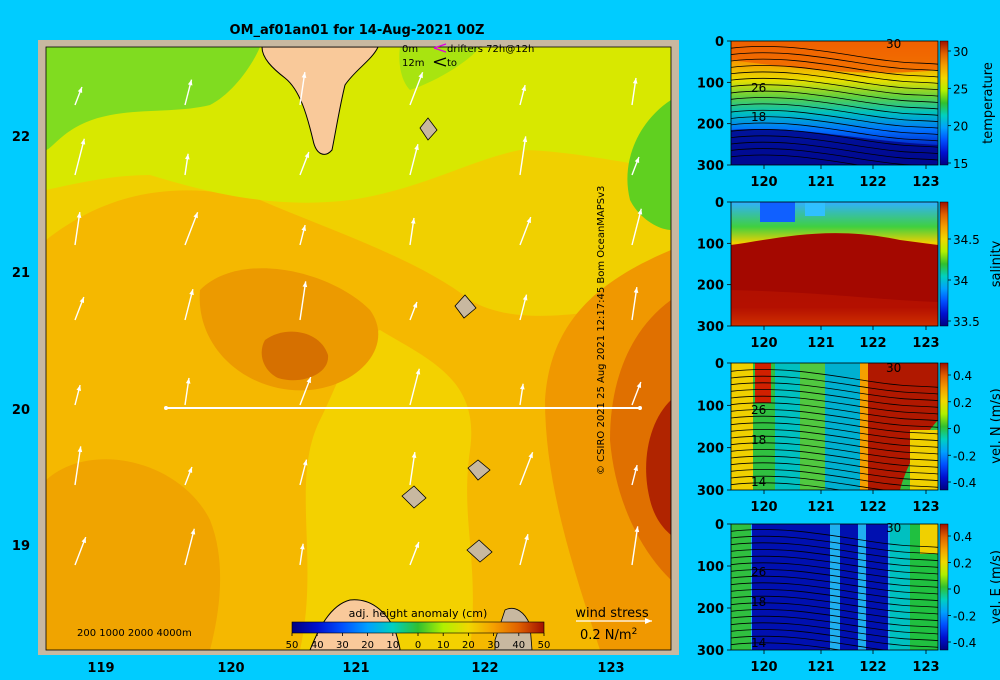 This screenshot has height=680, width=1000. I want to click on contour-label: 30, so click(893, 528).